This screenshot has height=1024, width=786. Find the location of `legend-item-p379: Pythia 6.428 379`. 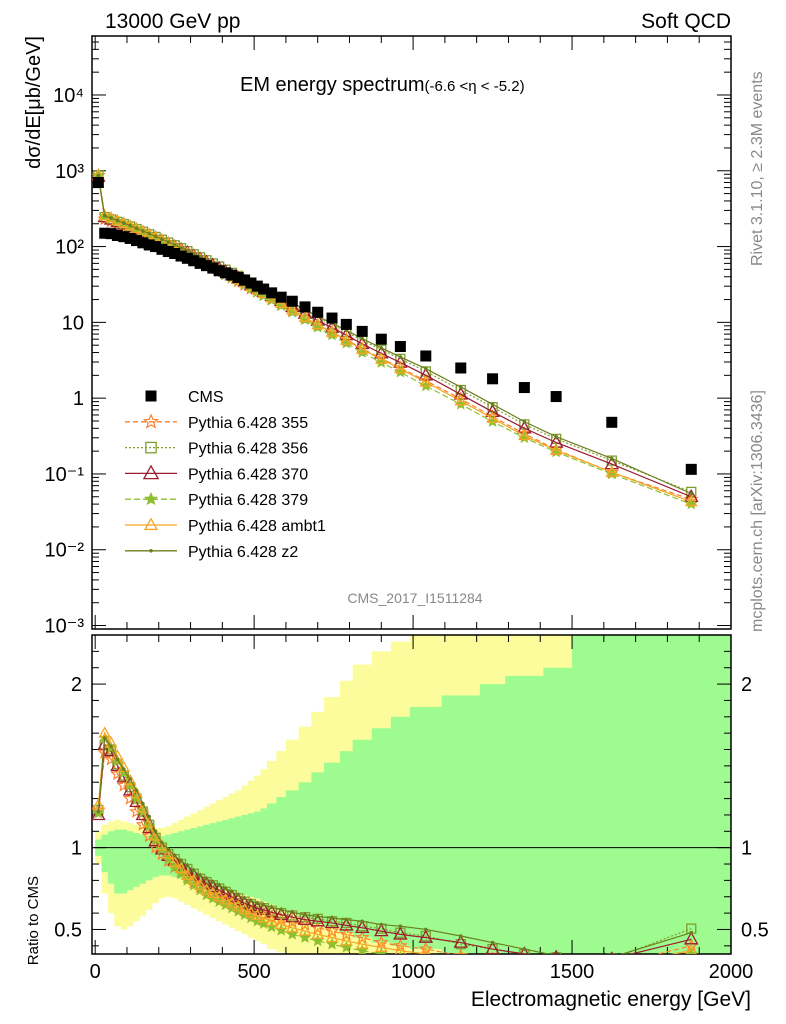

legend-item-p379: Pythia 6.428 379 is located at coordinates (216, 500).